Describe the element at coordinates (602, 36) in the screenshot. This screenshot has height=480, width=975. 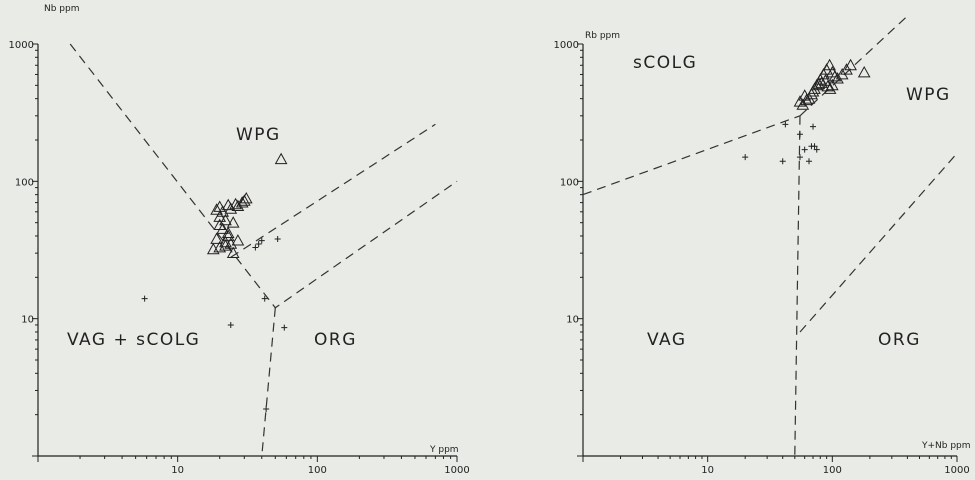
I see `y-axis-label: Rb ppm` at that location.